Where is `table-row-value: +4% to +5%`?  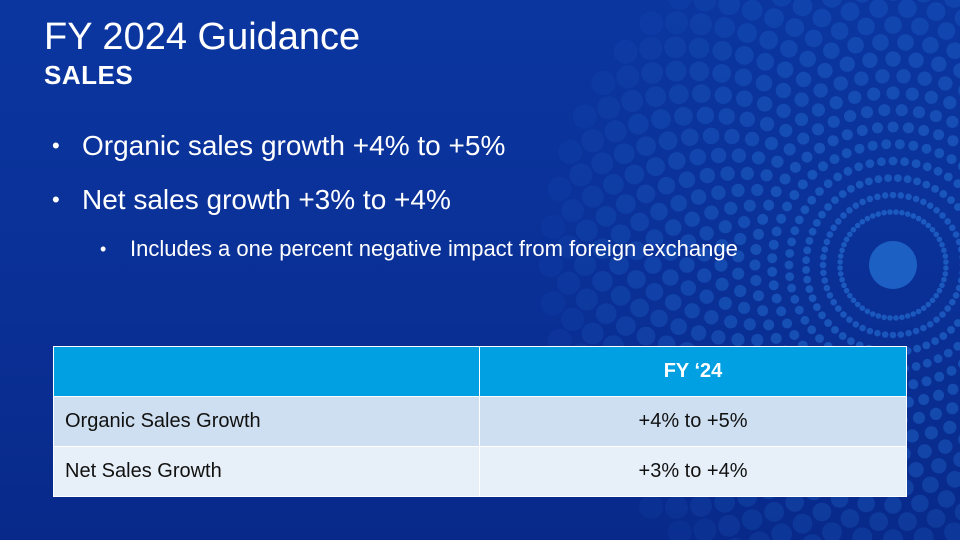 table-row-value: +4% to +5% is located at coordinates (693, 421).